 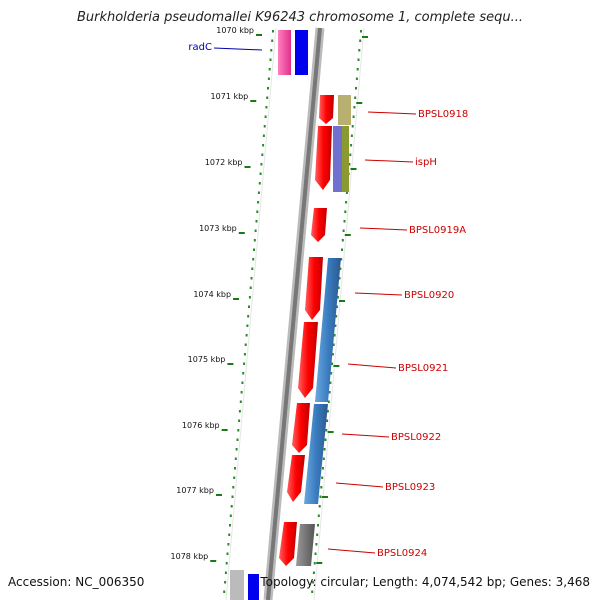 I want to click on gene-label-radc: radC, so click(x=200, y=47).